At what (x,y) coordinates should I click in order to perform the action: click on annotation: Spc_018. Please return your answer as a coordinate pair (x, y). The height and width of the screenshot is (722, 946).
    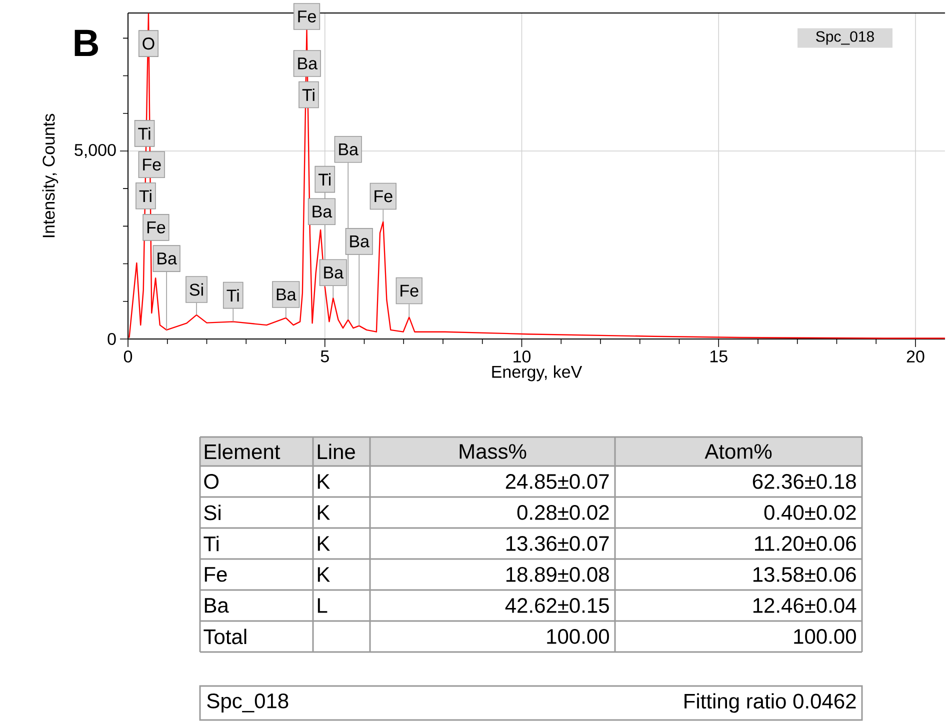
    Looking at the image, I should click on (845, 38).